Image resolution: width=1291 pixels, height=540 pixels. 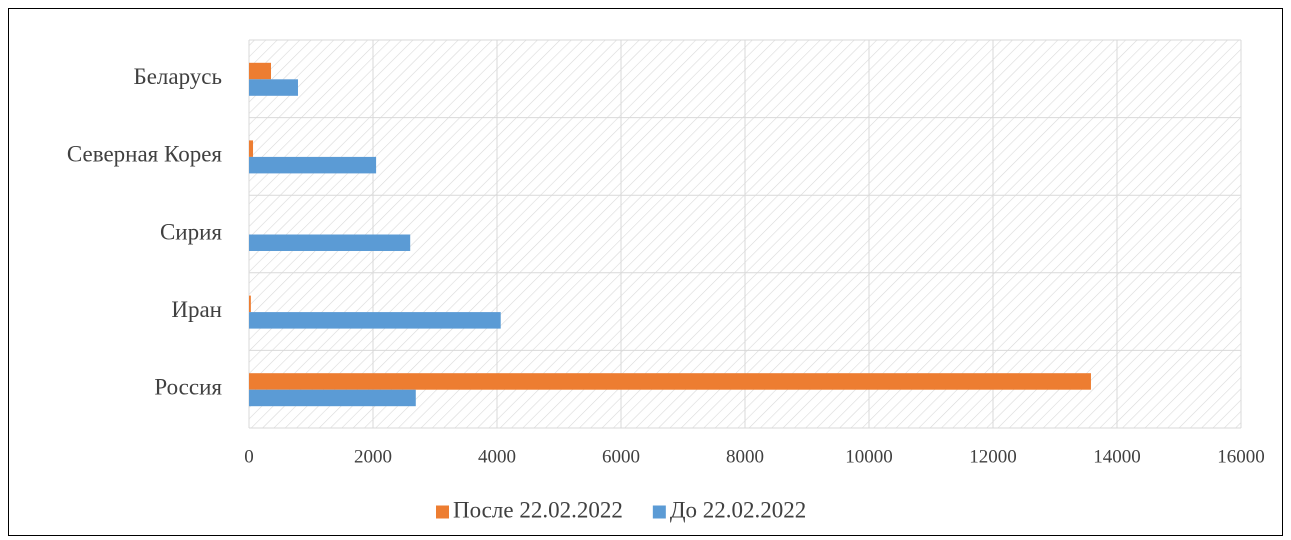 I want to click on y-tick-label: Россия, so click(x=188, y=386).